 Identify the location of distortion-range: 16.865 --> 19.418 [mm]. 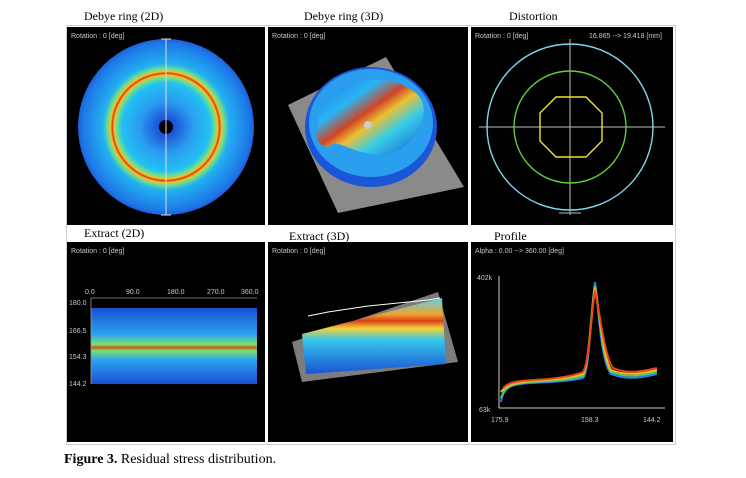
(625, 36).